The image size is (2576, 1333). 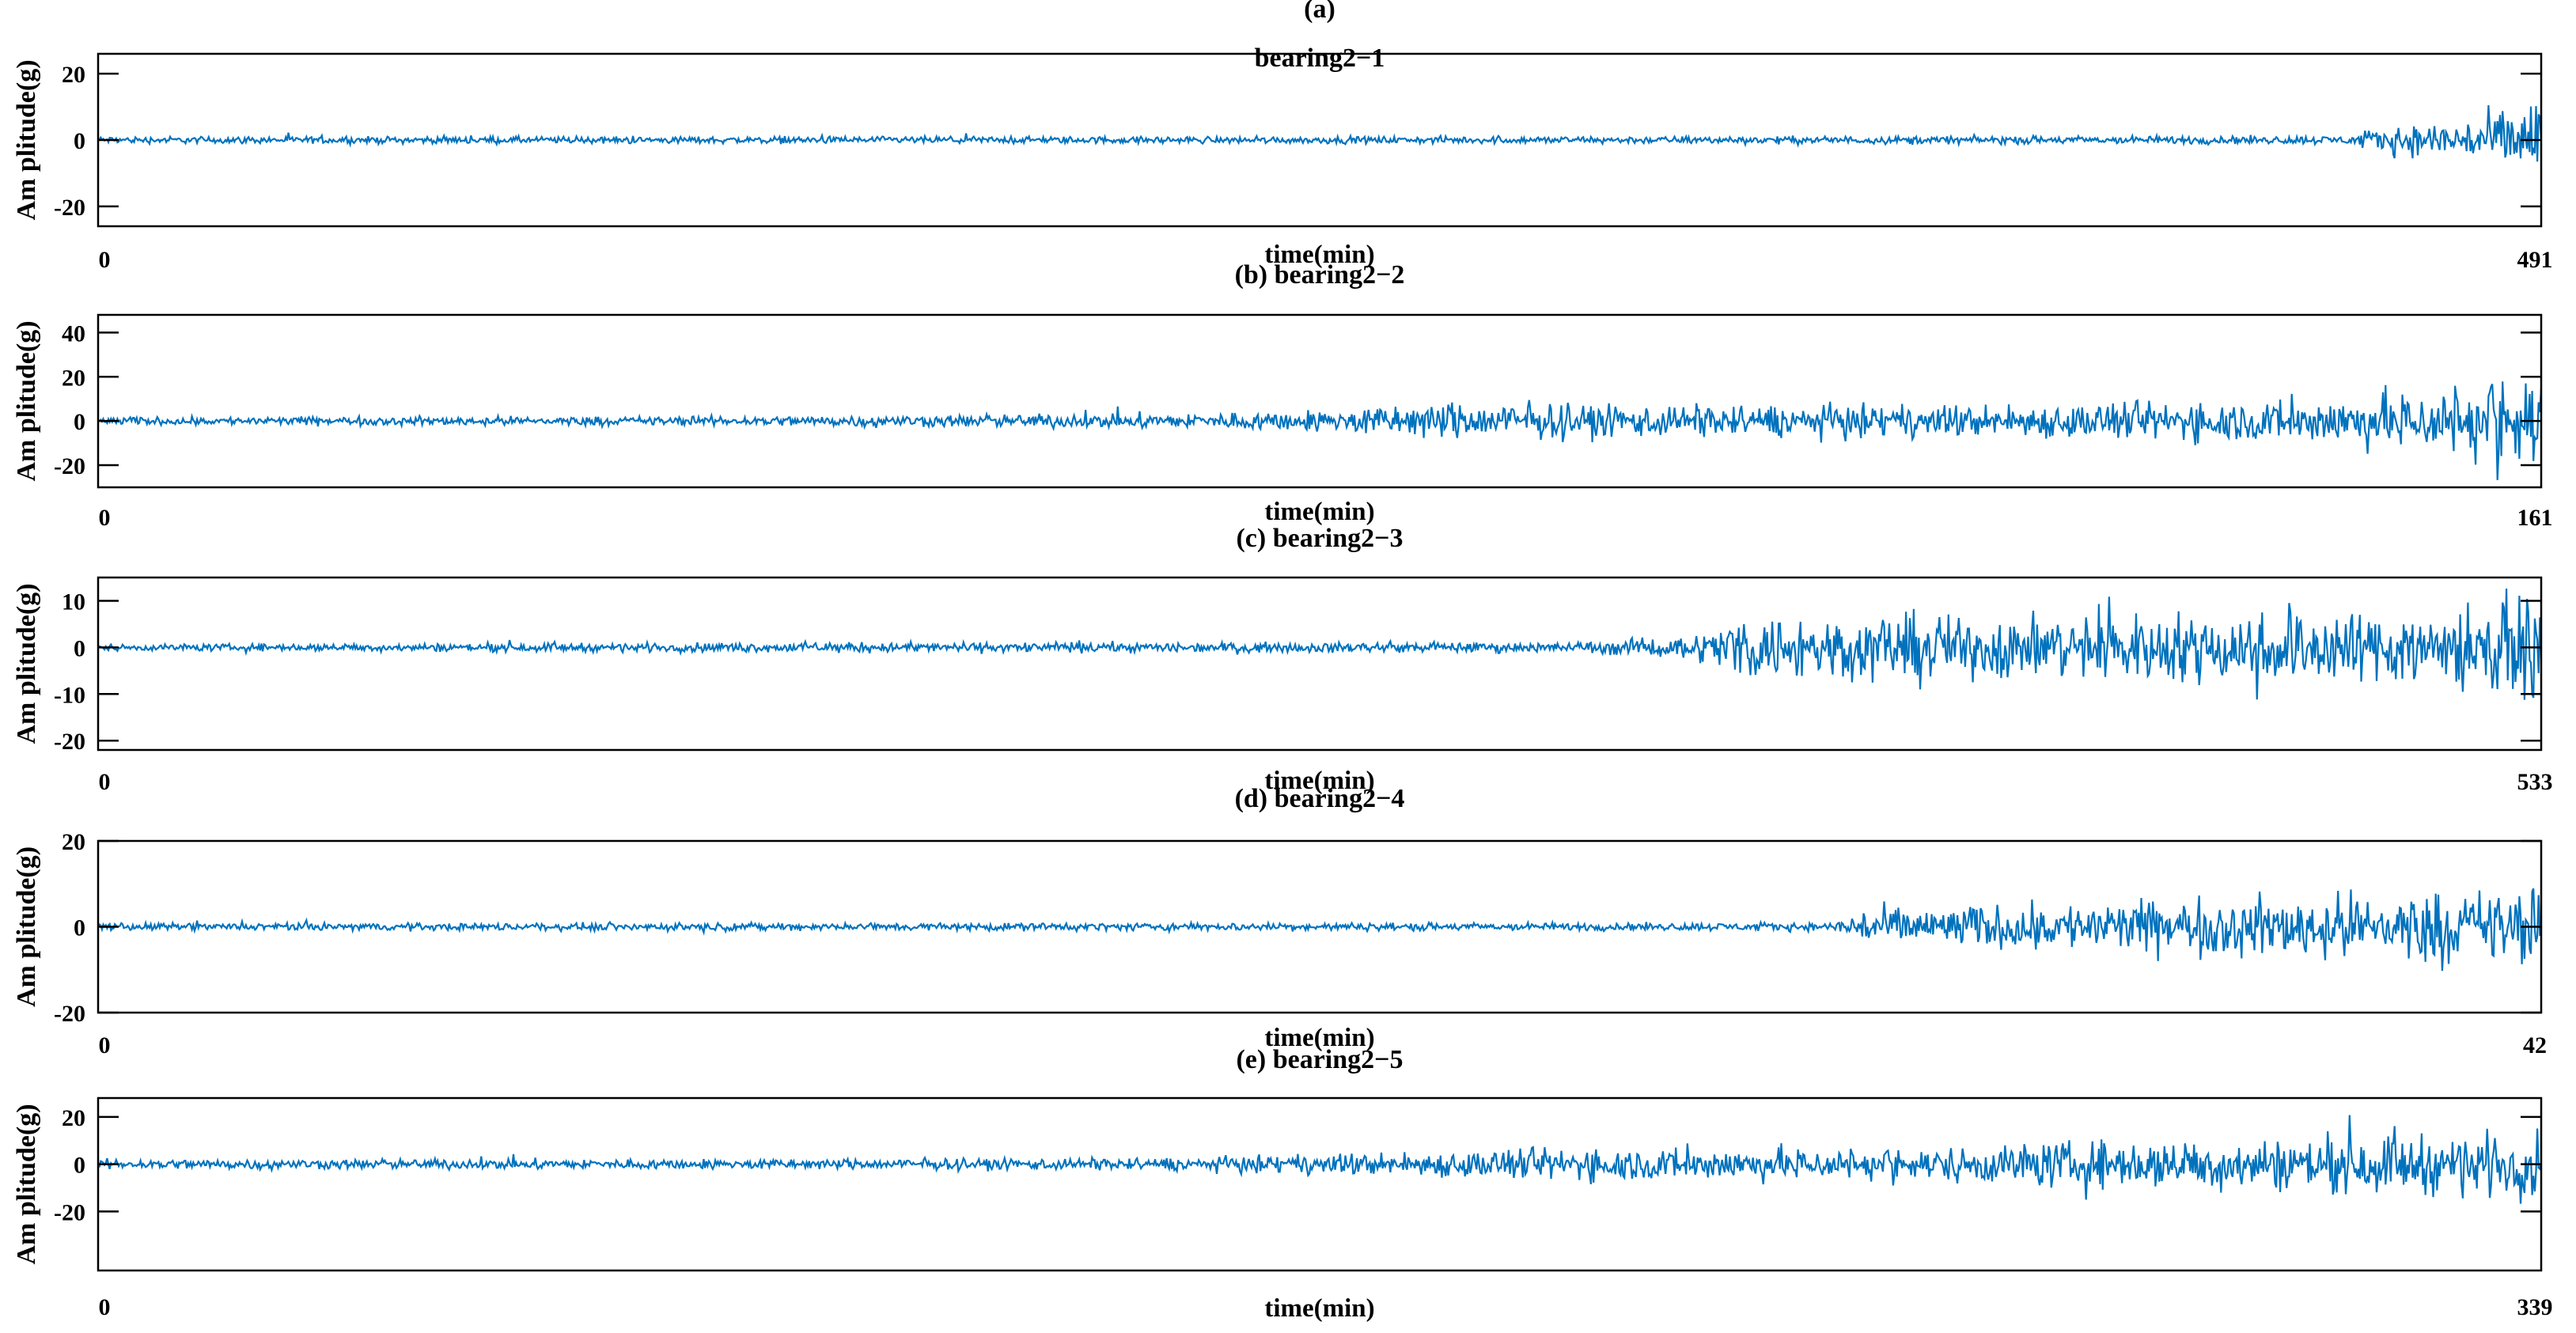 I want to click on panel-title-3: (c) bearing2−3, so click(x=1319, y=538).